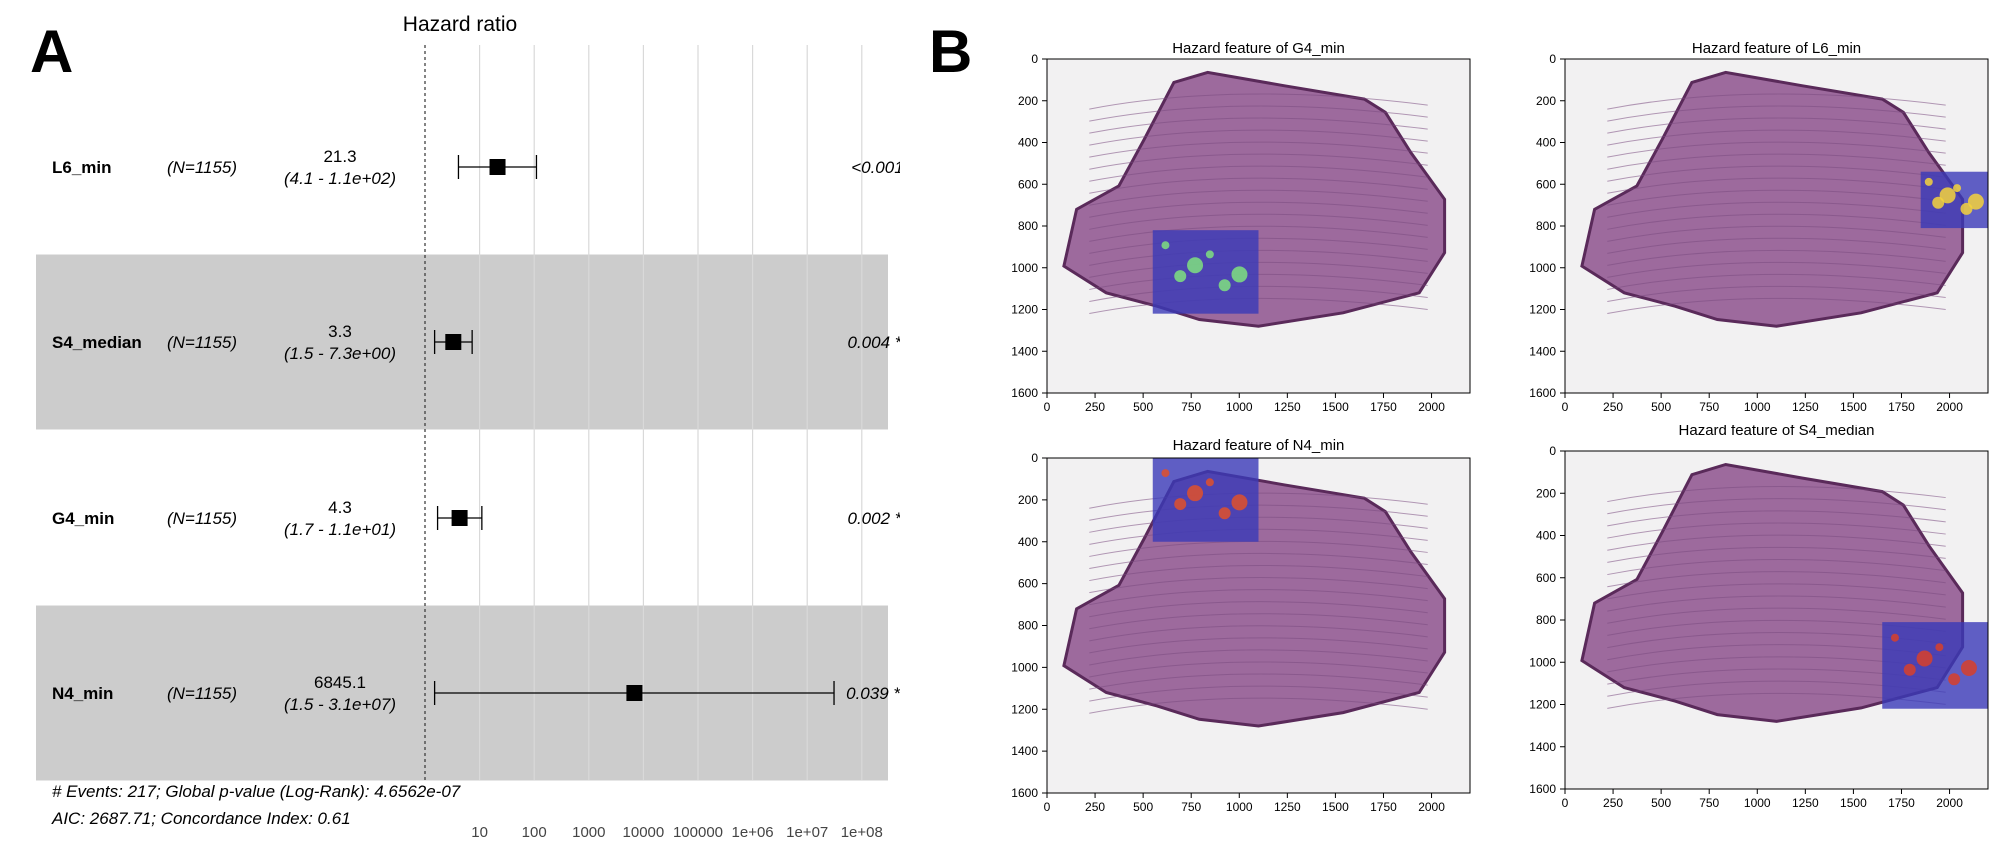  Describe the element at coordinates (97, 342) in the screenshot. I see `row-name: S4_median` at that location.